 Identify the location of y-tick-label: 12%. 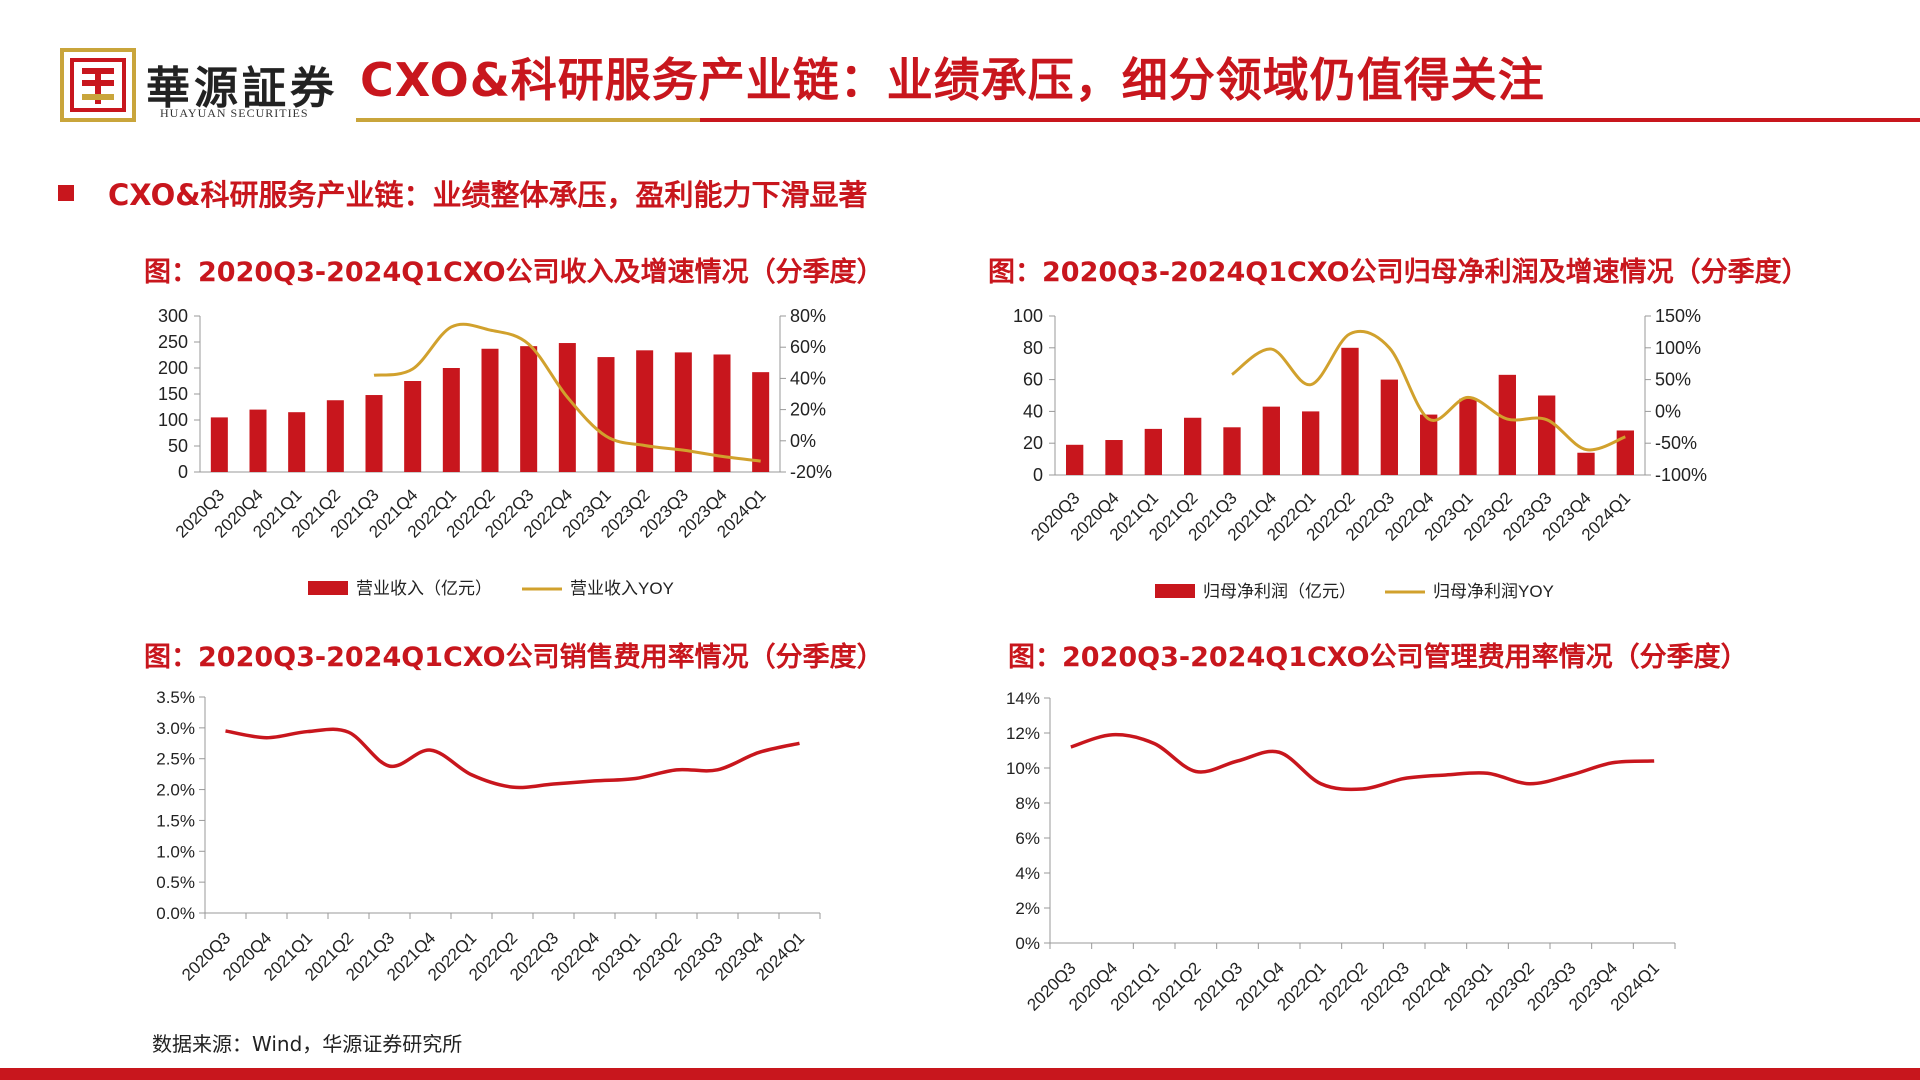
(1023, 733).